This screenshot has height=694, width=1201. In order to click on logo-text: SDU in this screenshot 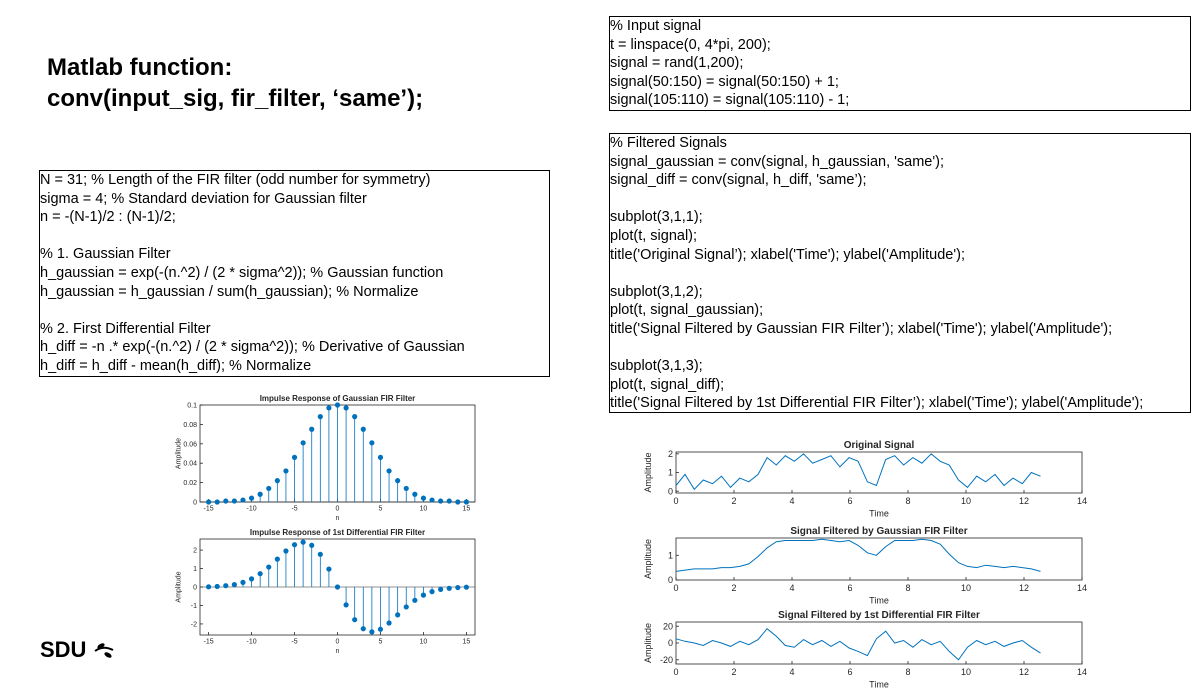, I will do `click(63, 649)`.